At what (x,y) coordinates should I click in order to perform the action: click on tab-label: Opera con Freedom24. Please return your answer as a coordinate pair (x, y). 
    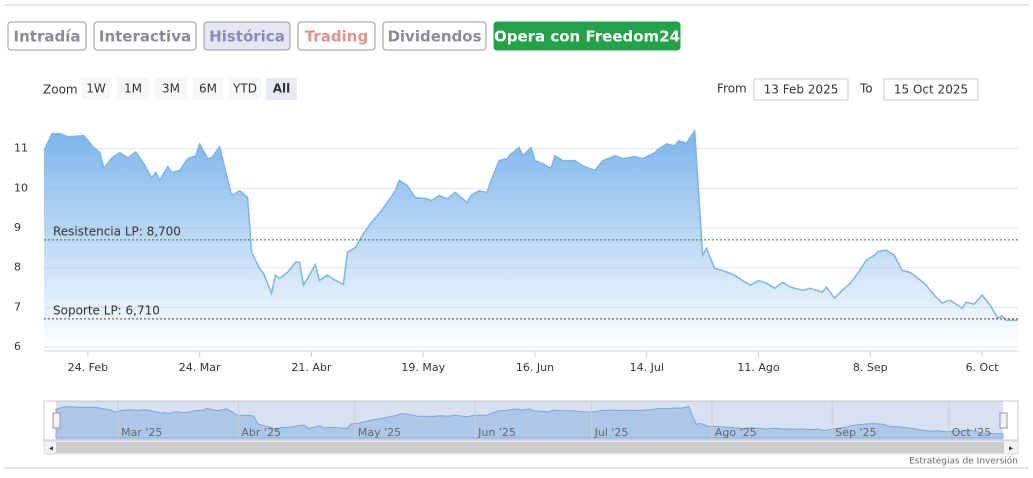
    Looking at the image, I should click on (587, 37).